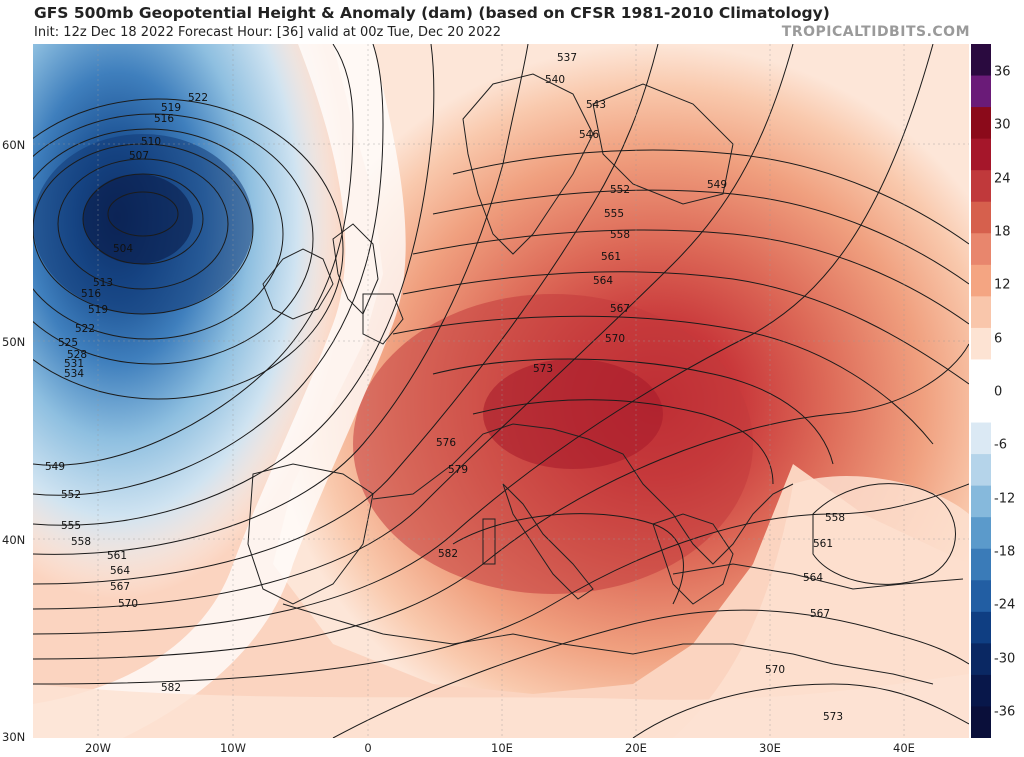 The image size is (1024, 757). I want to click on contour-label: 534, so click(74, 374).